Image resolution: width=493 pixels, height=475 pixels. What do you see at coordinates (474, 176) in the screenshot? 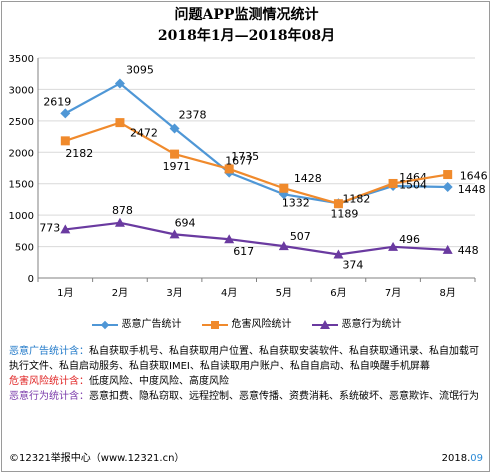
I see `data-label-risk: 1646` at bounding box center [474, 176].